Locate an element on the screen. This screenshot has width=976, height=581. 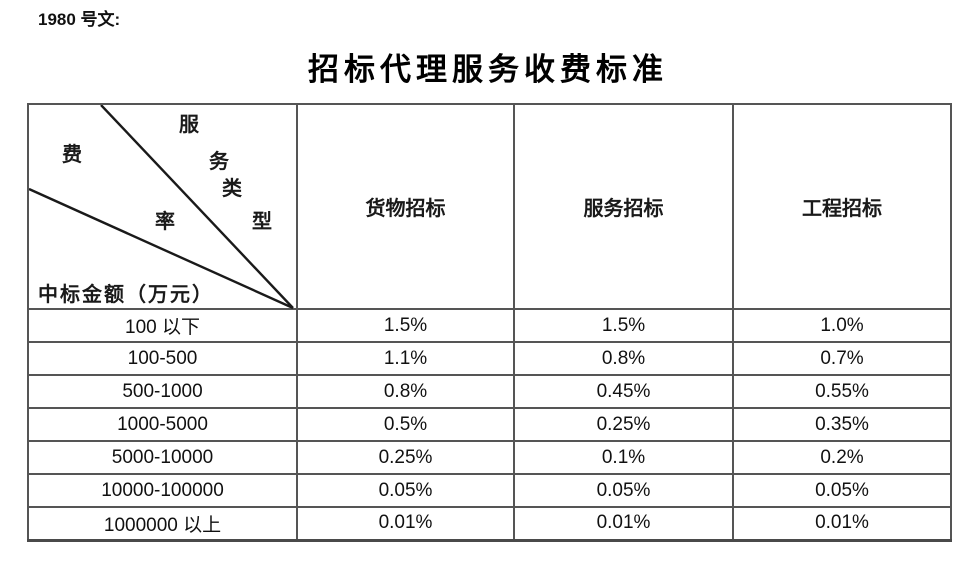
table-row: 10000-100000 0.05% 0.05% 0.05% is located at coordinates (489, 490).